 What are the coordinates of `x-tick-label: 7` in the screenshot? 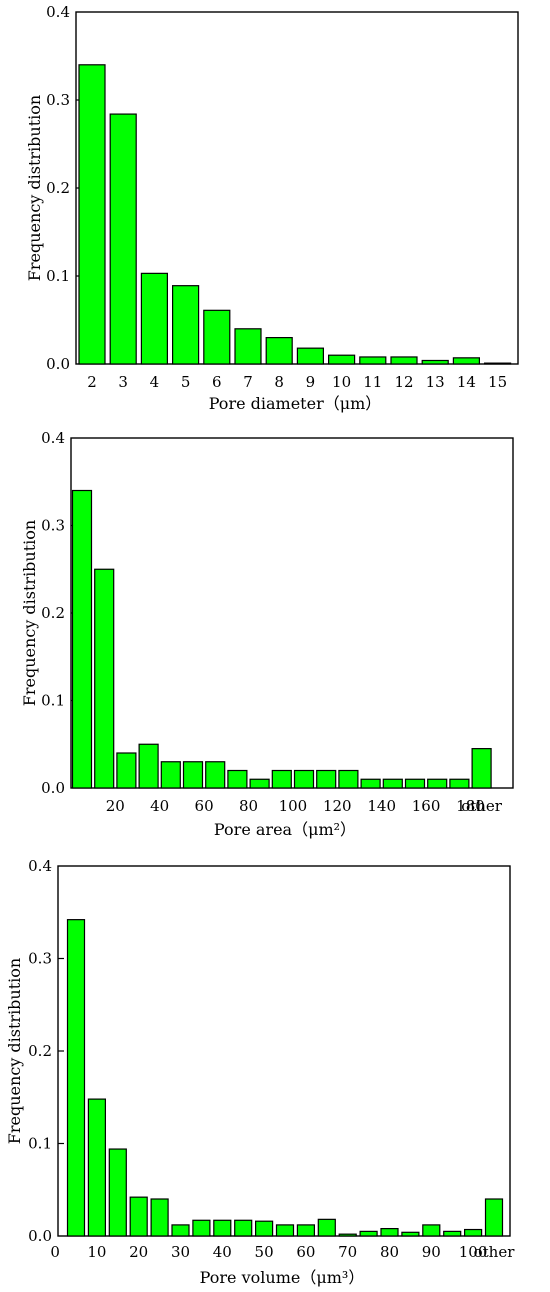 It's located at (248, 382).